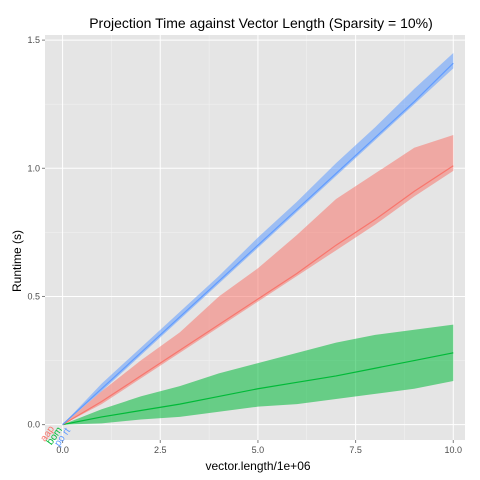  I want to click on y-tick-label: 1.0, so click(33, 168).